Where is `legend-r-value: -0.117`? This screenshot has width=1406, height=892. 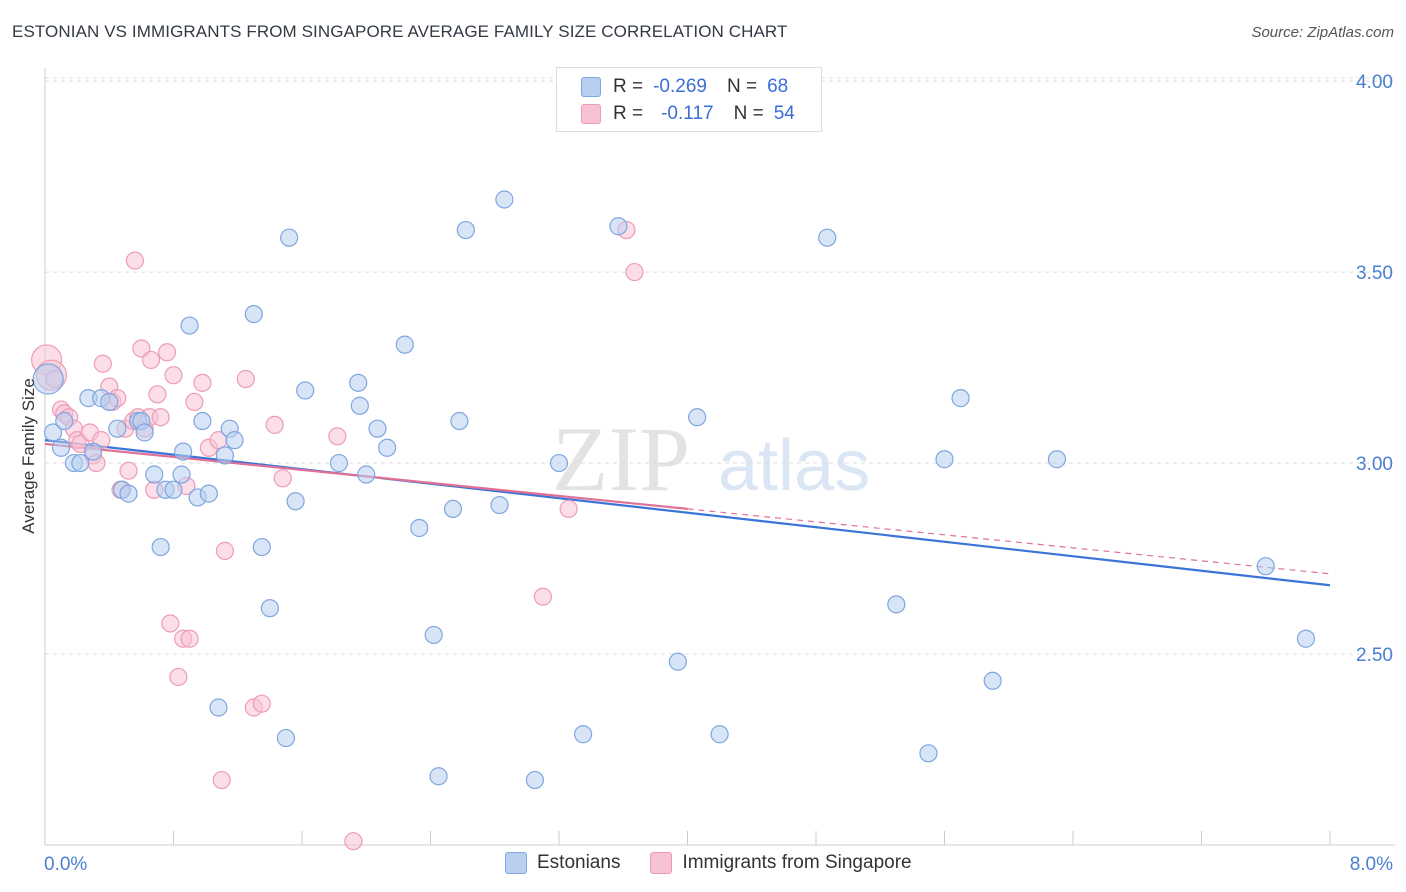 legend-r-value: -0.117 is located at coordinates (687, 113).